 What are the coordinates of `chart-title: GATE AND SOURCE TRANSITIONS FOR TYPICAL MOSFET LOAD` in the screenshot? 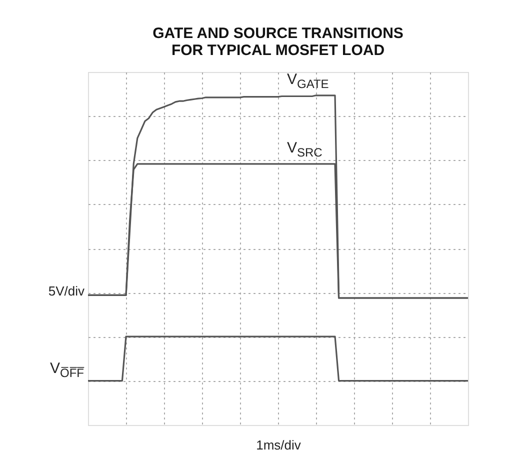 It's located at (278, 41).